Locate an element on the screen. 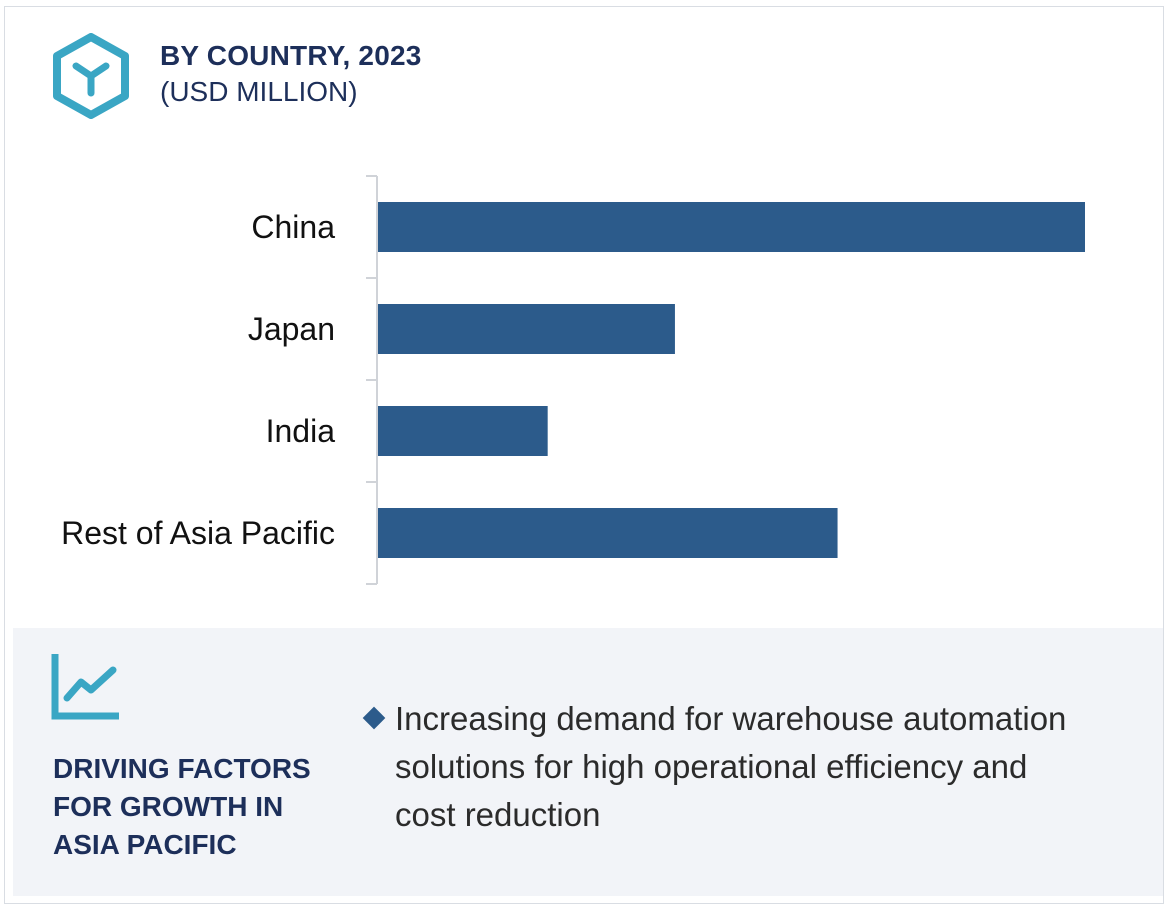 The height and width of the screenshot is (906, 1170). bar-rest-of-asia-pacific is located at coordinates (608, 533).